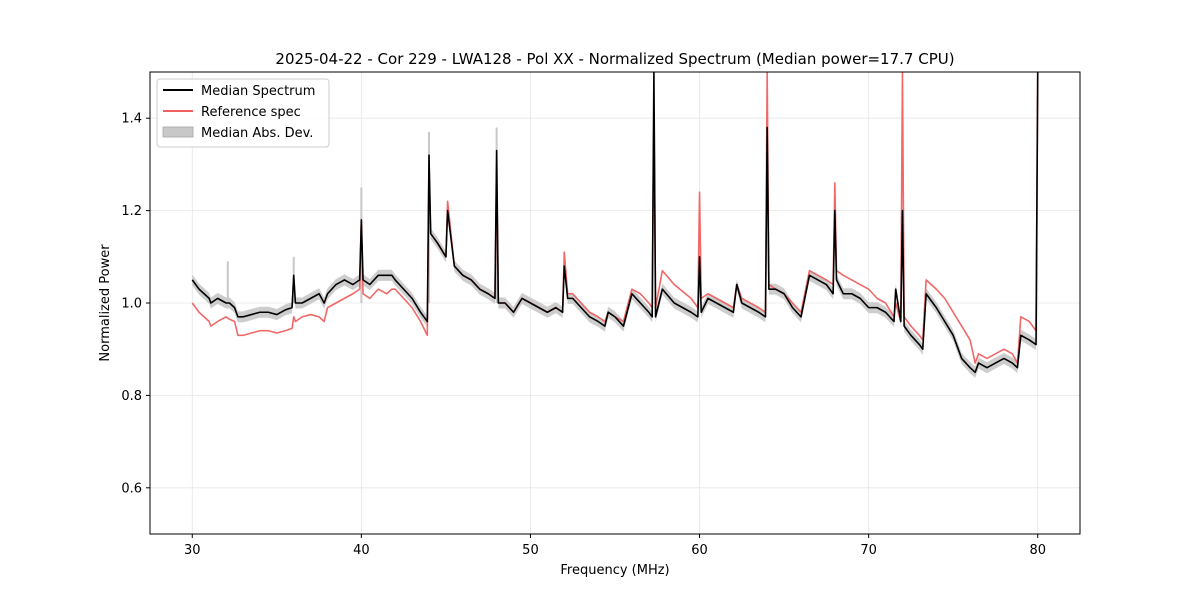  What do you see at coordinates (258, 91) in the screenshot?
I see `legend-median-label: Median Spectrum` at bounding box center [258, 91].